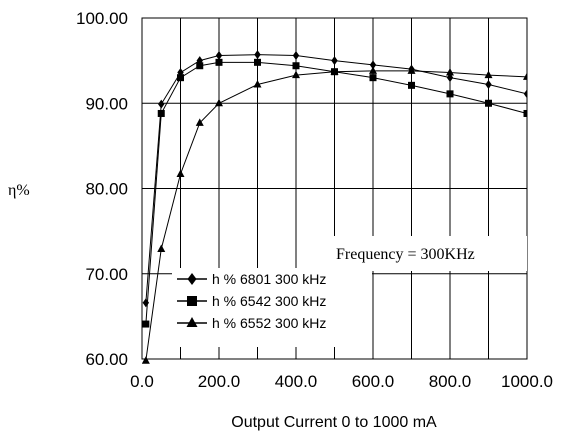 The image size is (571, 437). What do you see at coordinates (269, 301) in the screenshot?
I see `legend-label: h % 6542 300 kHz` at bounding box center [269, 301].